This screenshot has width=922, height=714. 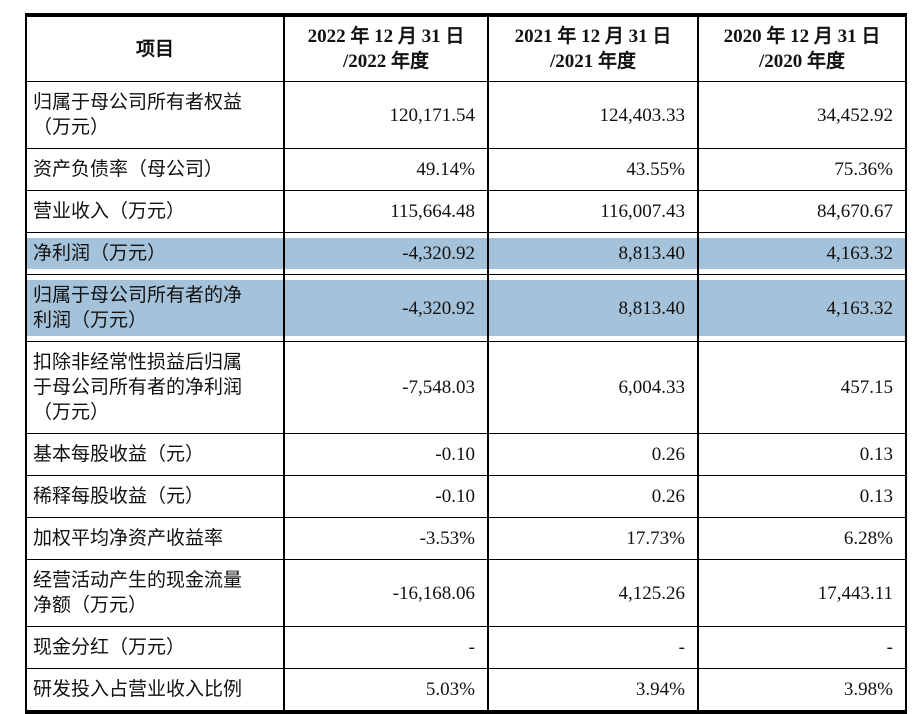 I want to click on row-label-cell: 归属于母公司所有者的净 利润（万元）, so click(x=155, y=308).